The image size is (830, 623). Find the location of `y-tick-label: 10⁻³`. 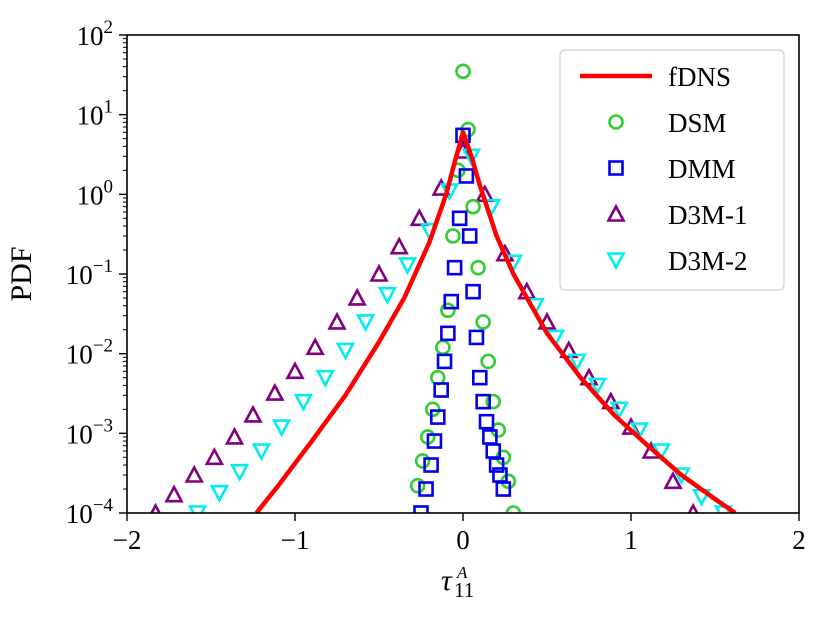

y-tick-label: 10⁻³ is located at coordinates (89, 432).